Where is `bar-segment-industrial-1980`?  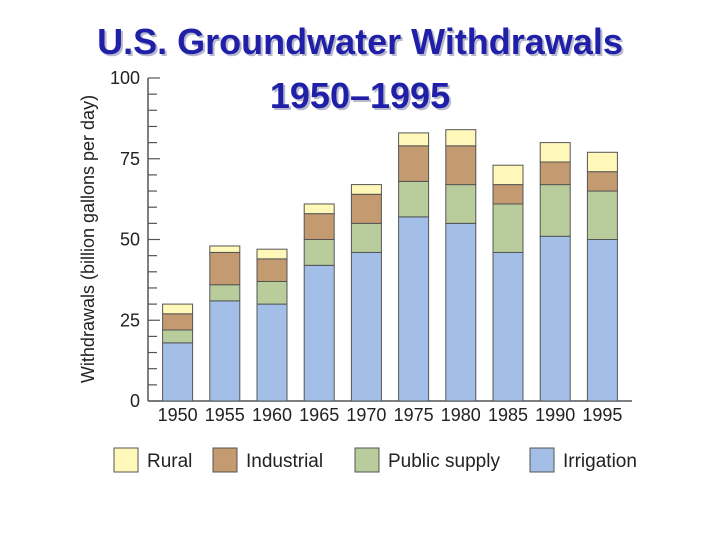
bar-segment-industrial-1980 is located at coordinates (461, 165).